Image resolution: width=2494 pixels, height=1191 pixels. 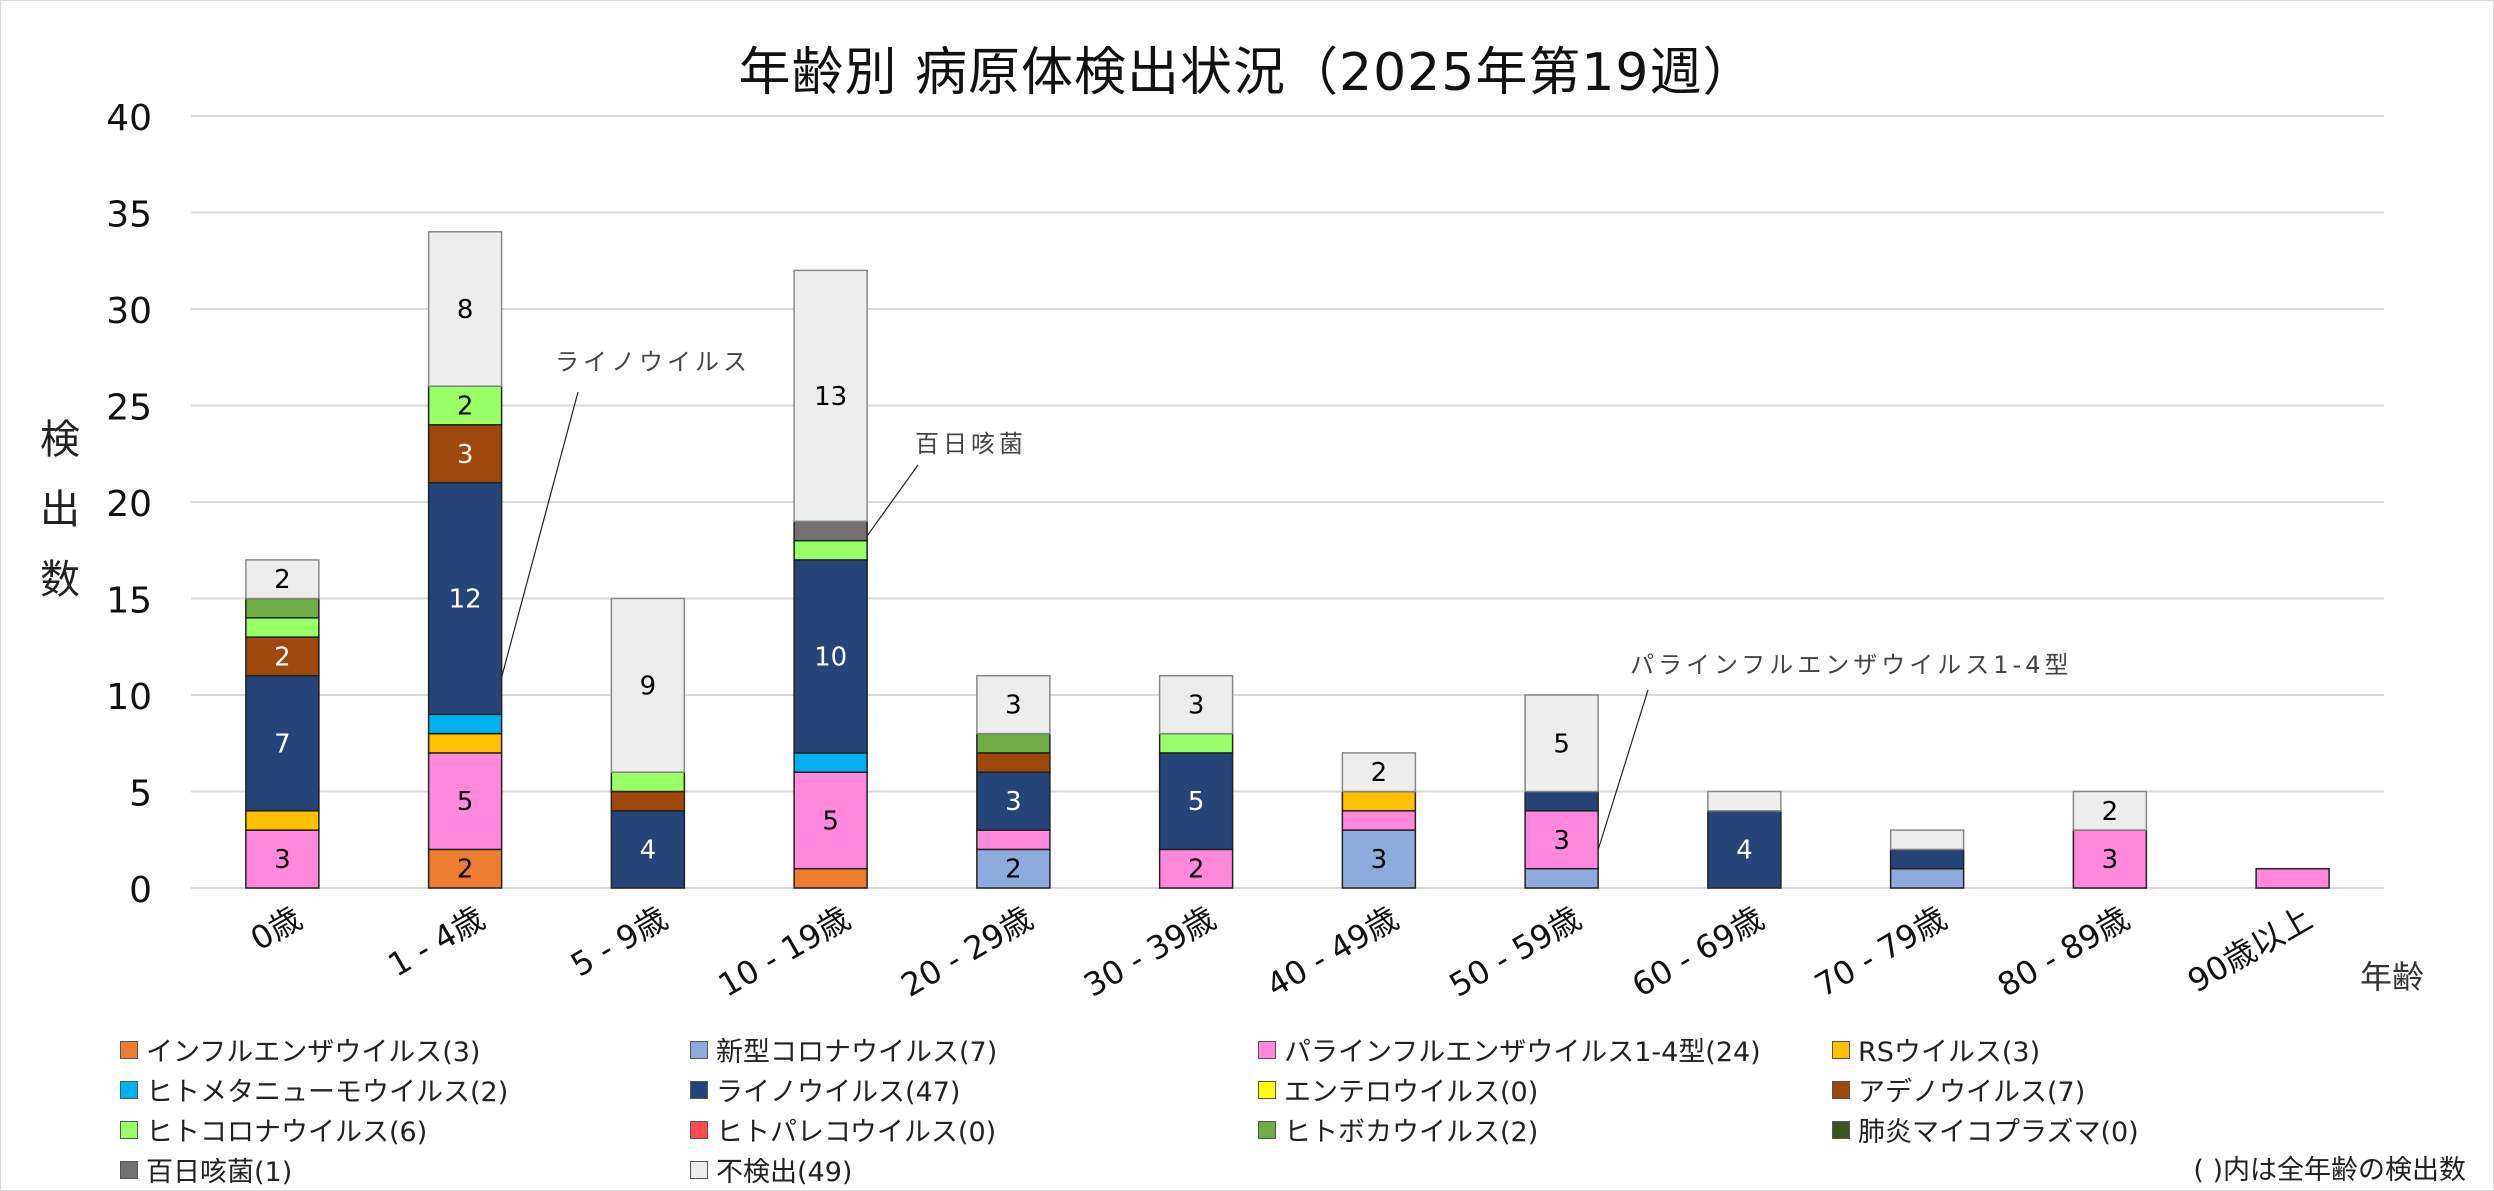 What do you see at coordinates (437, 941) in the screenshot?
I see `x-tick-label: 1 - 4歳` at bounding box center [437, 941].